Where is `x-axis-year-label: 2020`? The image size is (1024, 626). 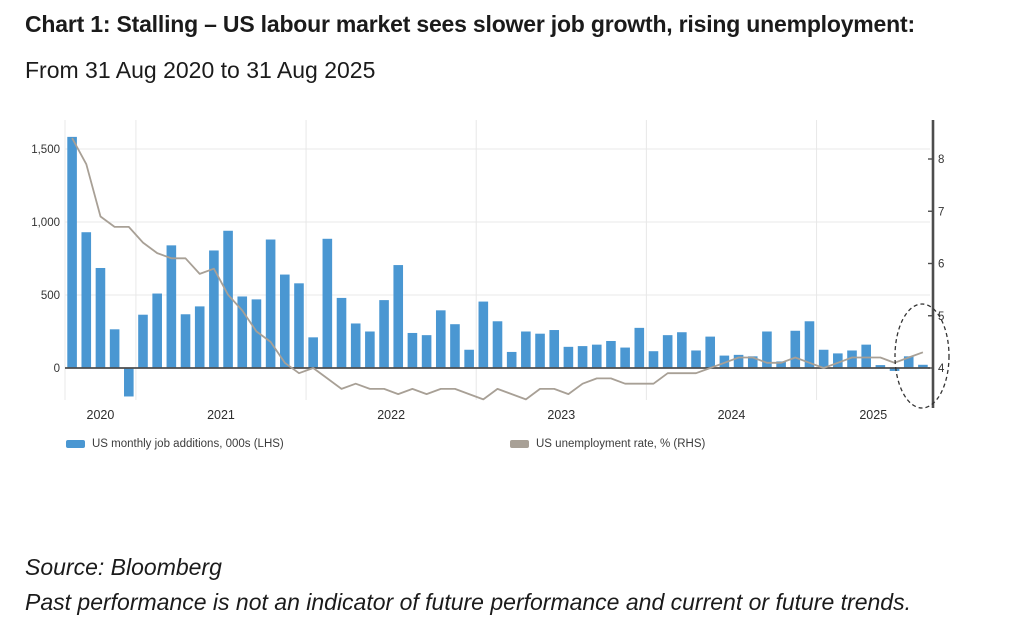
x-axis-year-label: 2020 is located at coordinates (101, 415).